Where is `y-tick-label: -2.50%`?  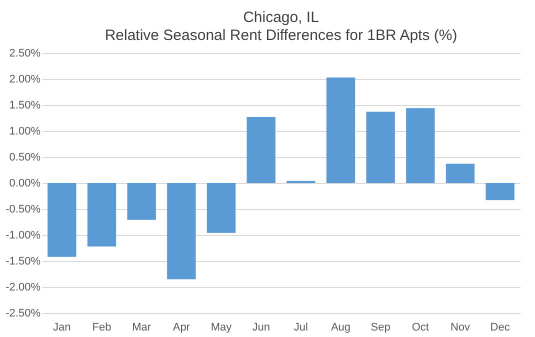
y-tick-label: -2.50% is located at coordinates (23, 314).